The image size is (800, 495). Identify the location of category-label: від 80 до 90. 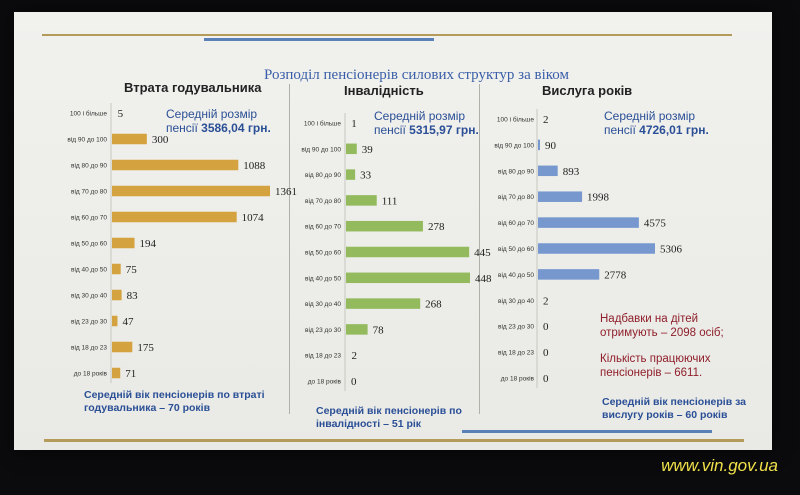
(89, 166).